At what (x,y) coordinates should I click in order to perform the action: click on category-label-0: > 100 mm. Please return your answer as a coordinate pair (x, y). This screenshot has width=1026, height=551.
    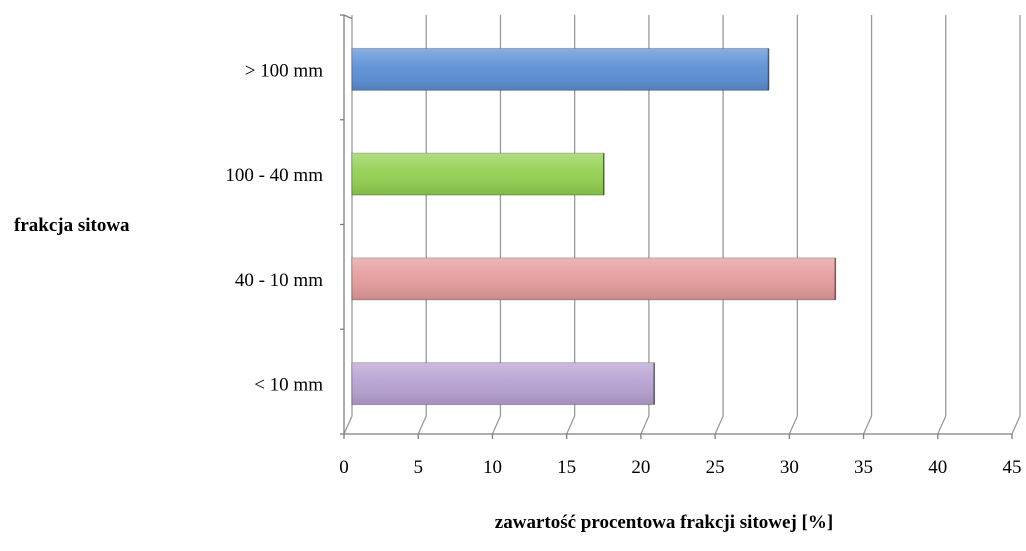
    Looking at the image, I should click on (284, 70).